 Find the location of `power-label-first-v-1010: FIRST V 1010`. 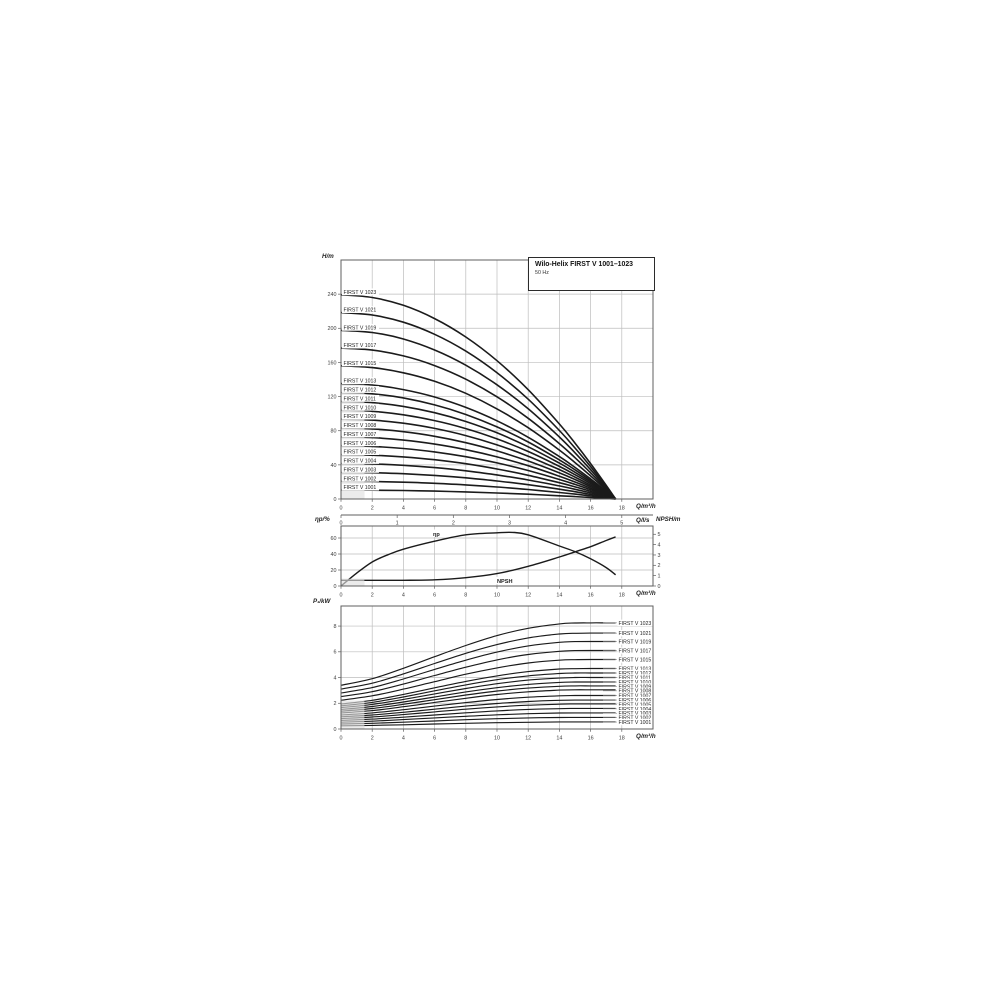

power-label-first-v-1010: FIRST V 1010 is located at coordinates (635, 683).